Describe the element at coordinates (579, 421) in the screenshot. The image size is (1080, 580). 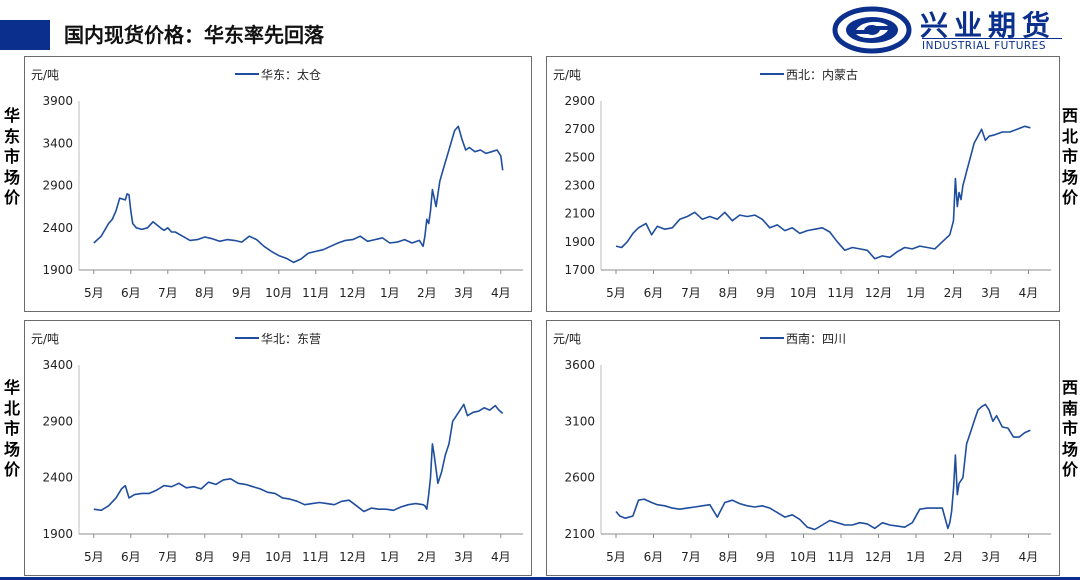
I see `y-tick-label: 3100` at that location.